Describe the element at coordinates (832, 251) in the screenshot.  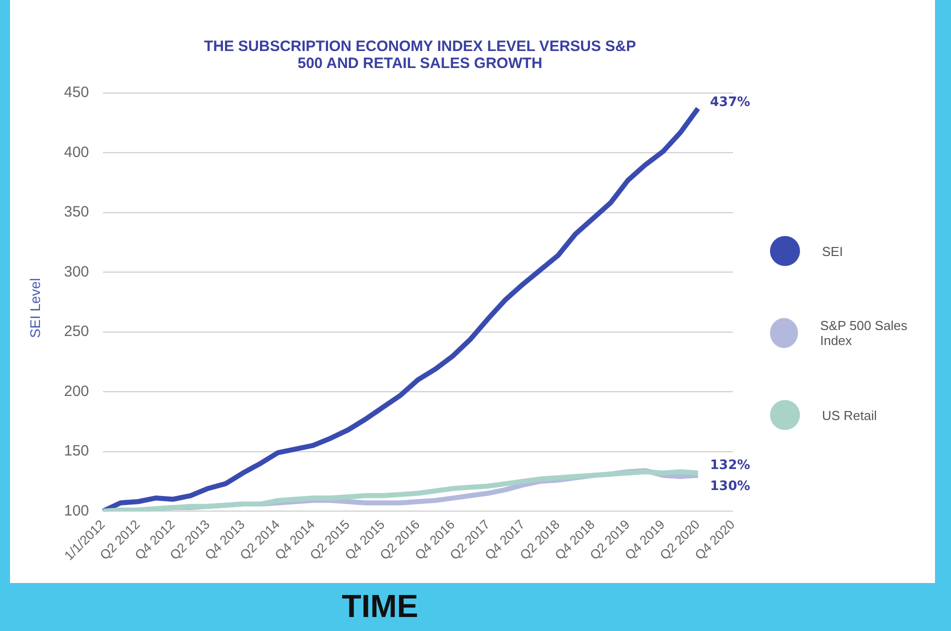
I see `legend-label: SEI` at that location.